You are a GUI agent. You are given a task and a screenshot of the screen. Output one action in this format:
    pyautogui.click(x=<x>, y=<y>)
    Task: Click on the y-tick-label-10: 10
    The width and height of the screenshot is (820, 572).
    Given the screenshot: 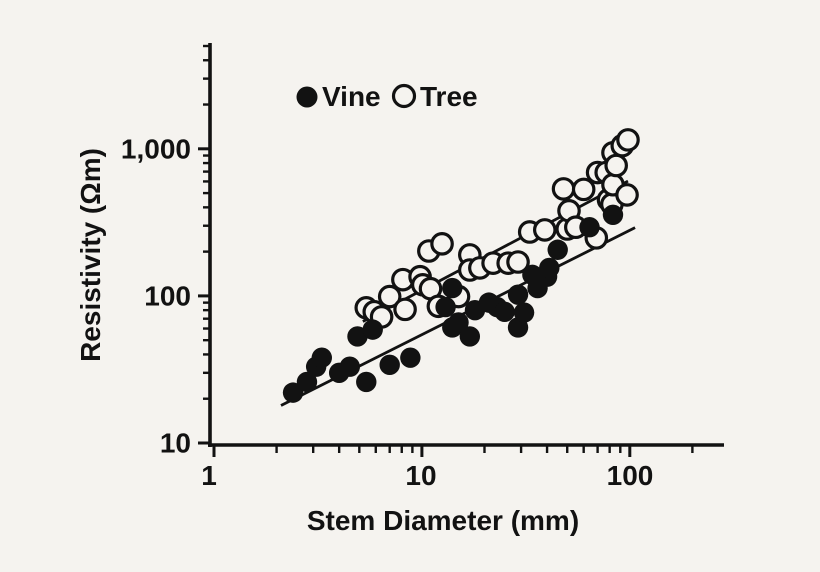 What is the action you would take?
    pyautogui.click(x=175, y=443)
    